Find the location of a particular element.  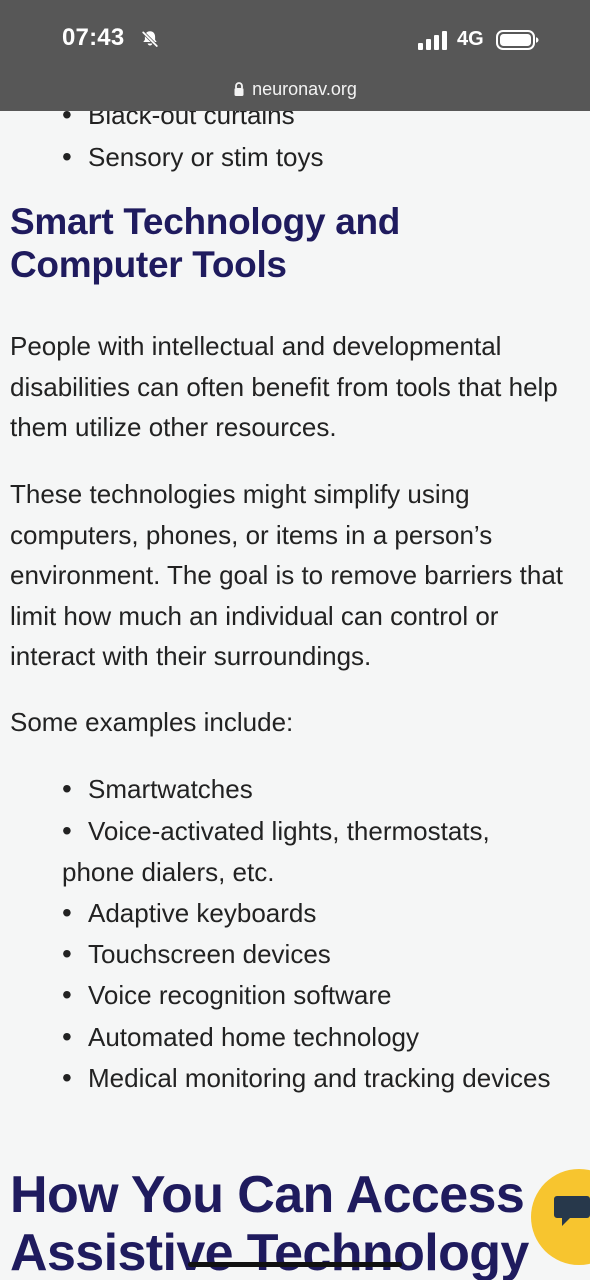

list-item: Sensory or stim toys is located at coordinates (193, 157).